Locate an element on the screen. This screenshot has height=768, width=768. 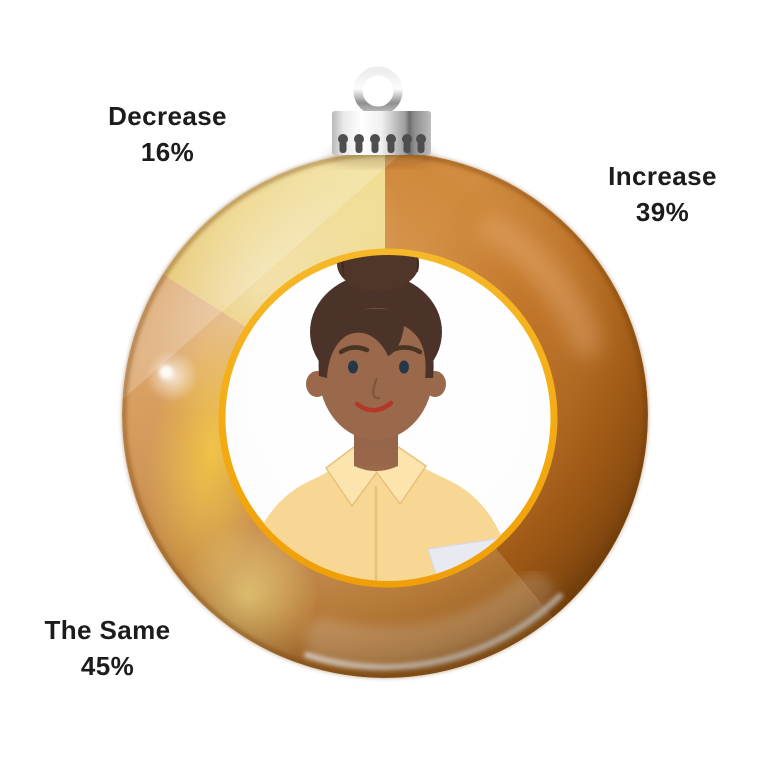
avatar-mouth is located at coordinates (374, 406).